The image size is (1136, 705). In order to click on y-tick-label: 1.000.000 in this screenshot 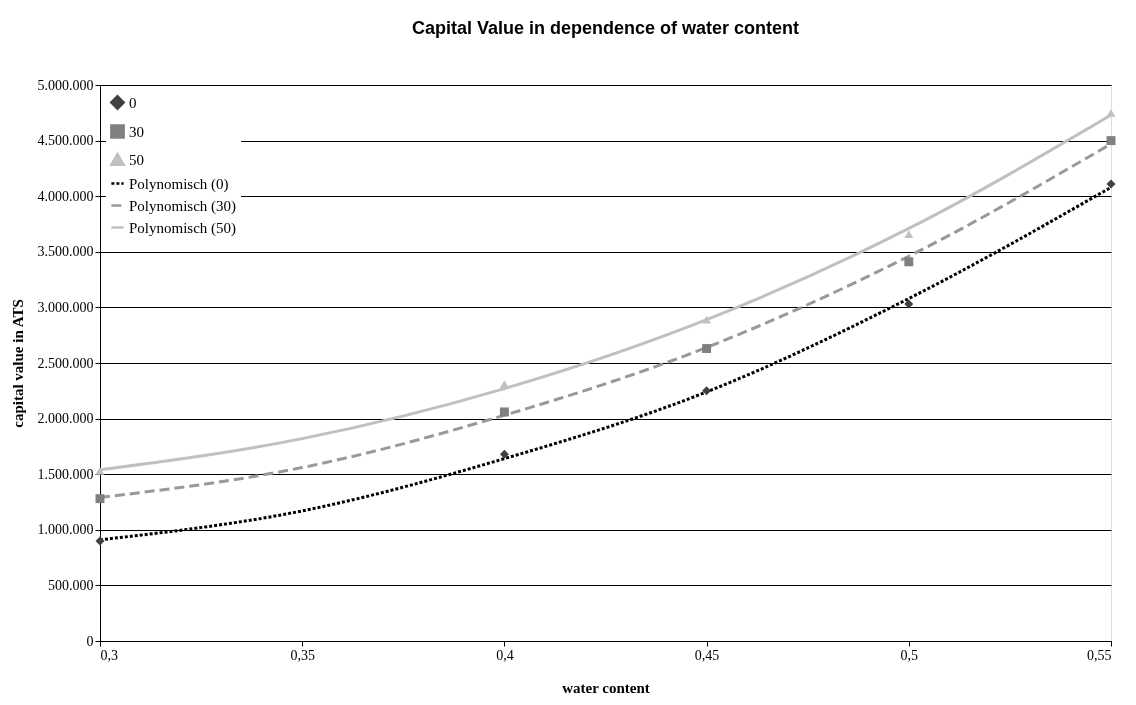, I will do `click(65, 530)`.